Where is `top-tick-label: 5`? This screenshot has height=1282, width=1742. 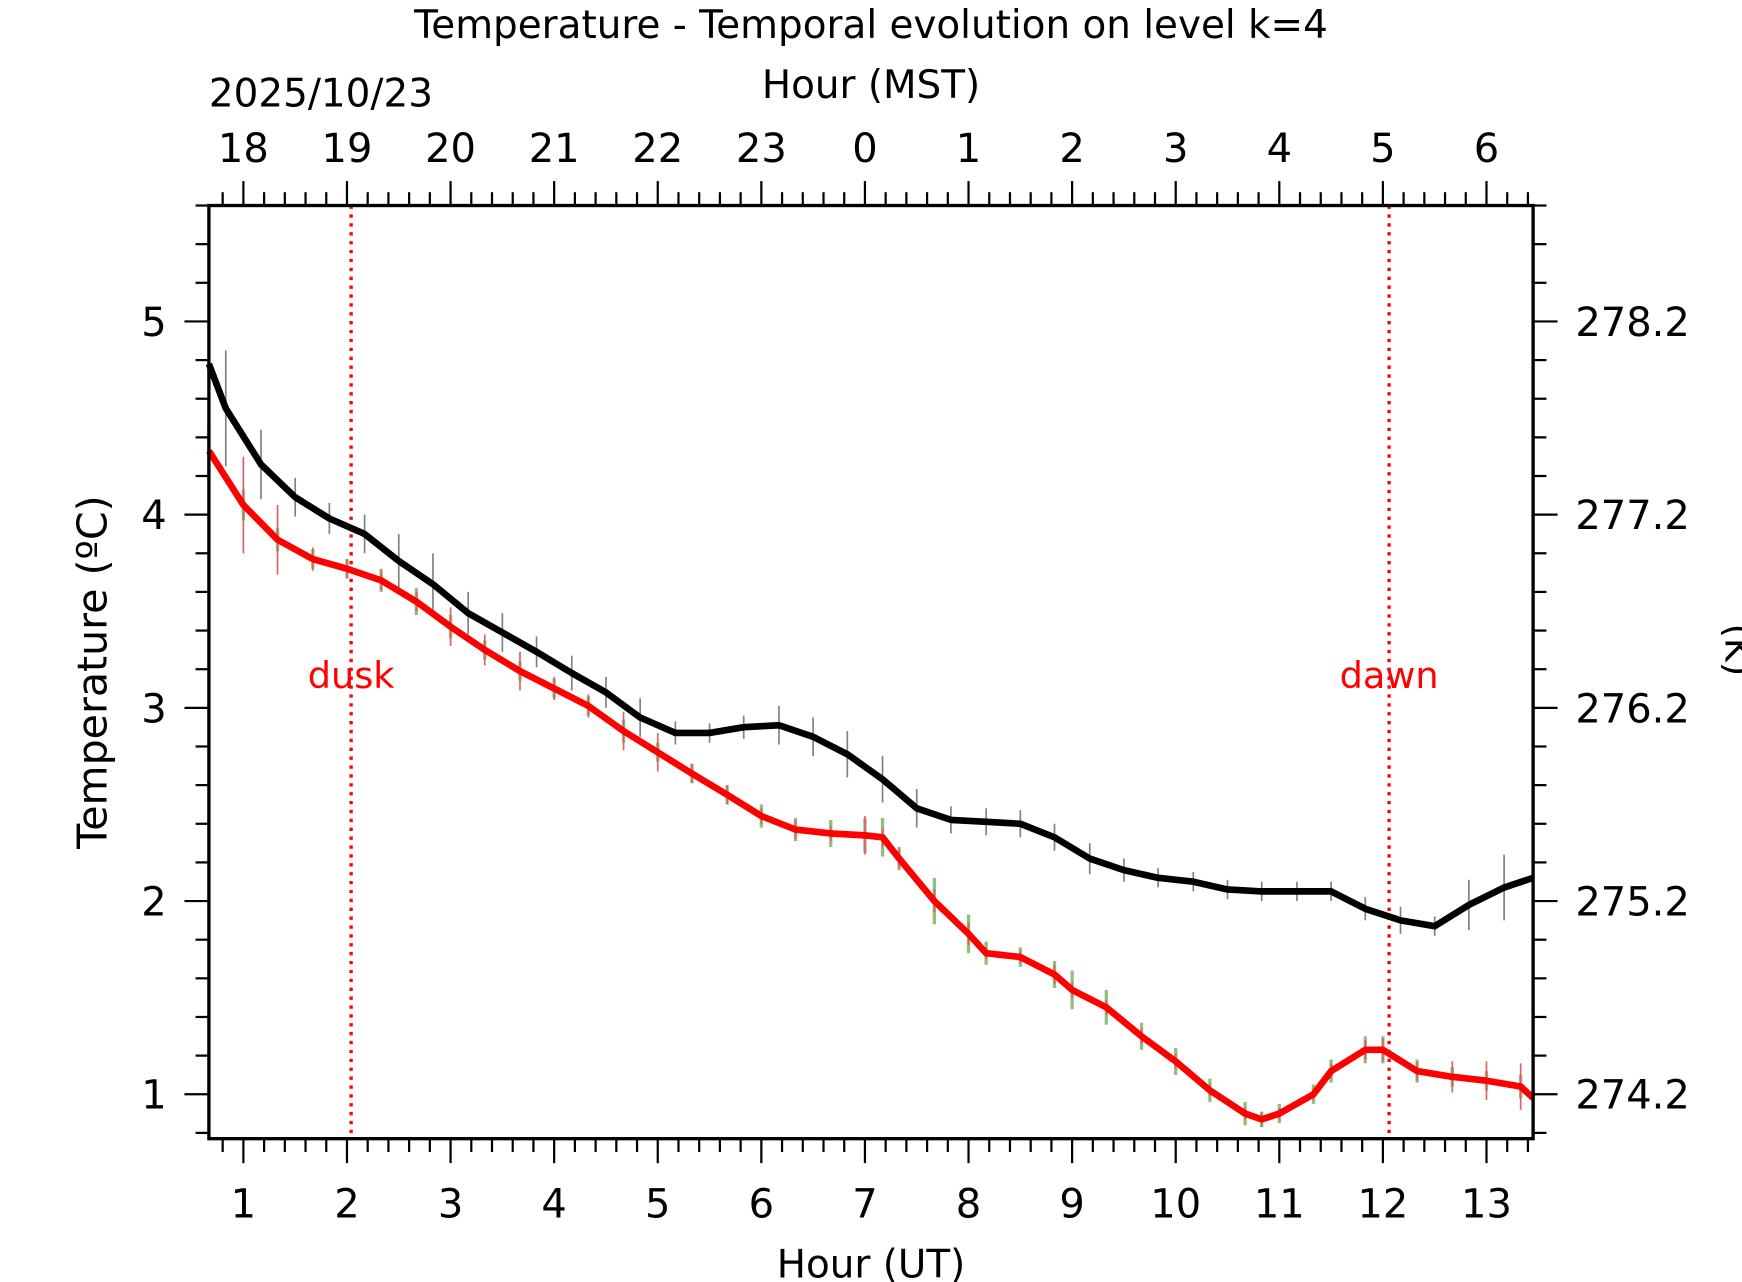
top-tick-label: 5 is located at coordinates (1382, 149).